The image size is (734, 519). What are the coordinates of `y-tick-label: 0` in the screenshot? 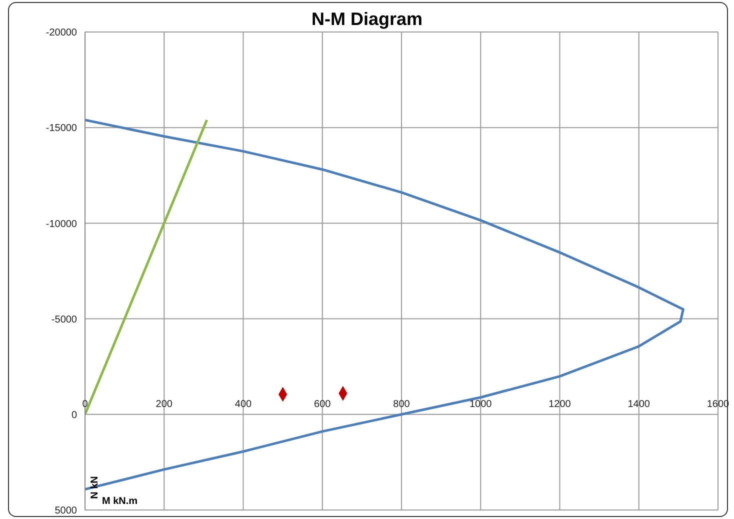 It's located at (74, 415).